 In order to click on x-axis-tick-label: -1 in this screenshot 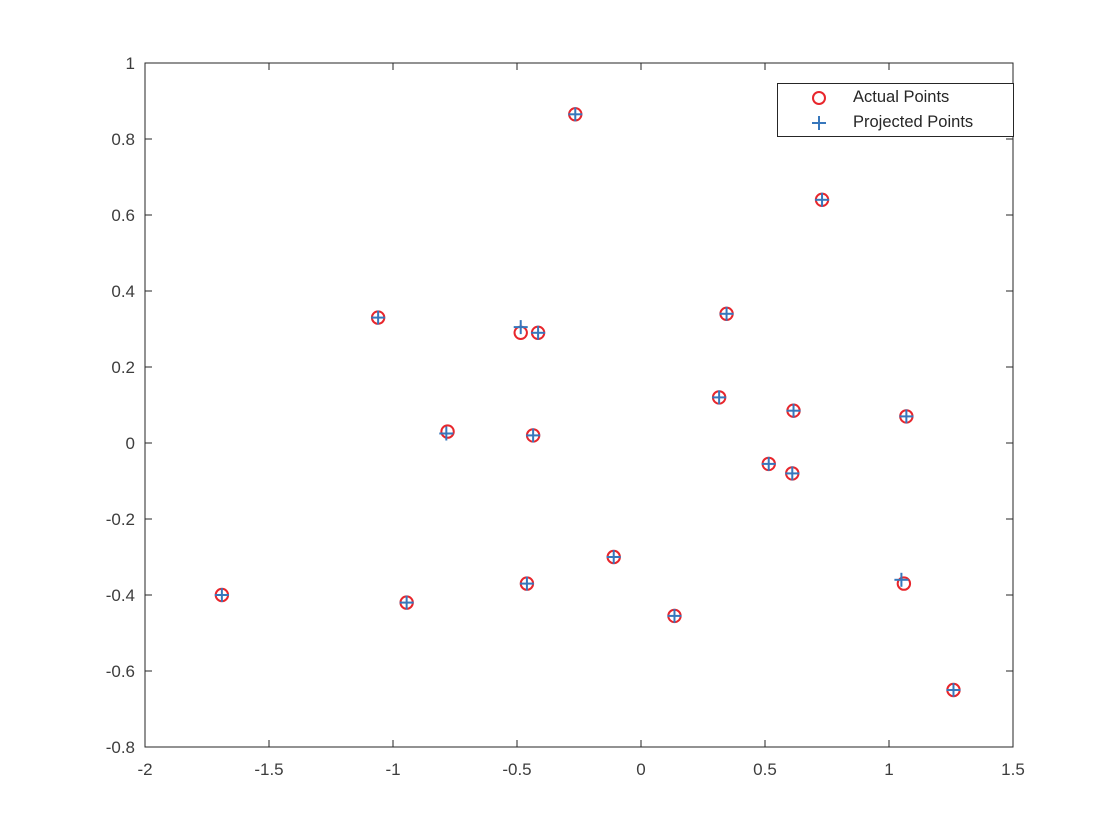, I will do `click(392, 769)`.